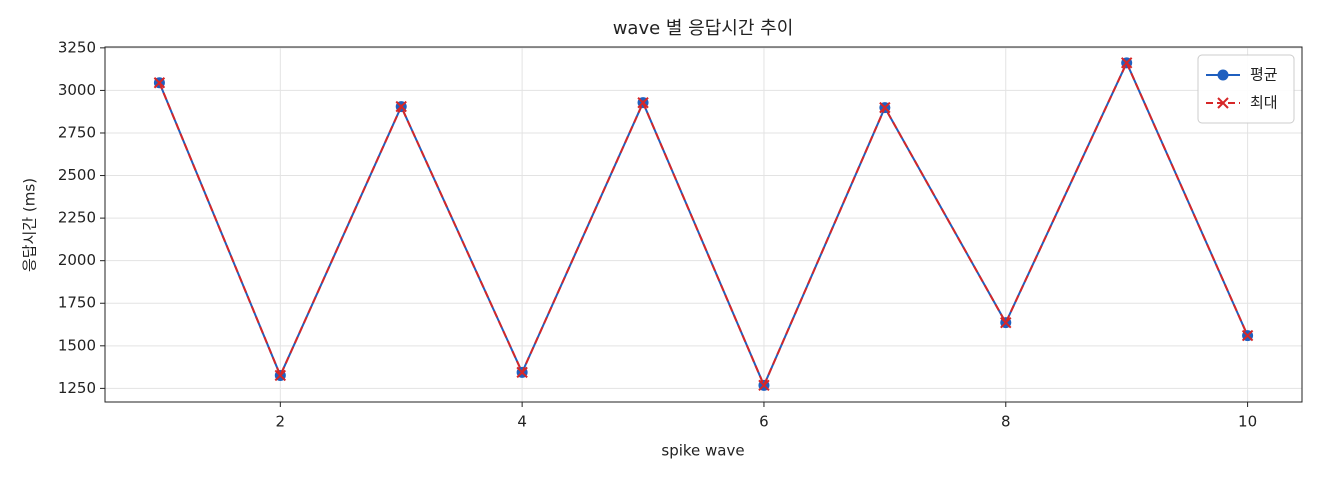  What do you see at coordinates (77, 47) in the screenshot?
I see `y-tick-label: 3250` at bounding box center [77, 47].